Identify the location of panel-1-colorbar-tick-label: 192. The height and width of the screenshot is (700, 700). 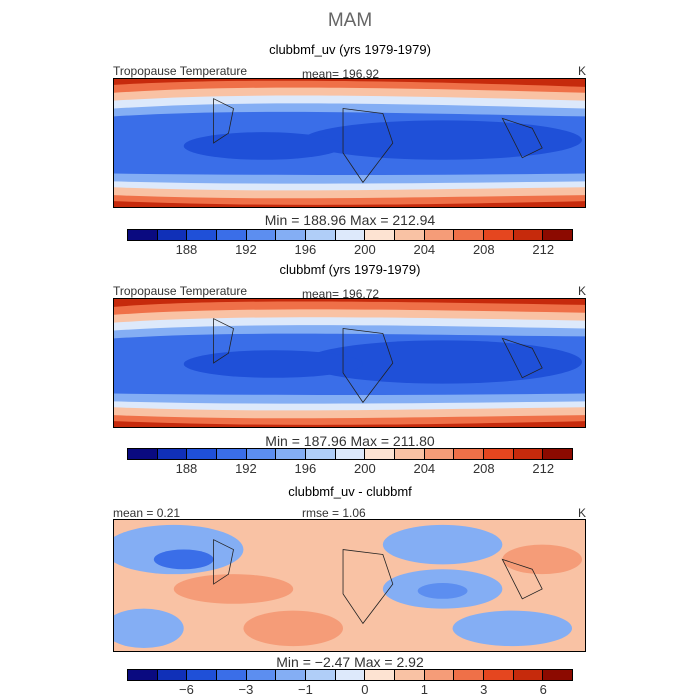
(246, 249).